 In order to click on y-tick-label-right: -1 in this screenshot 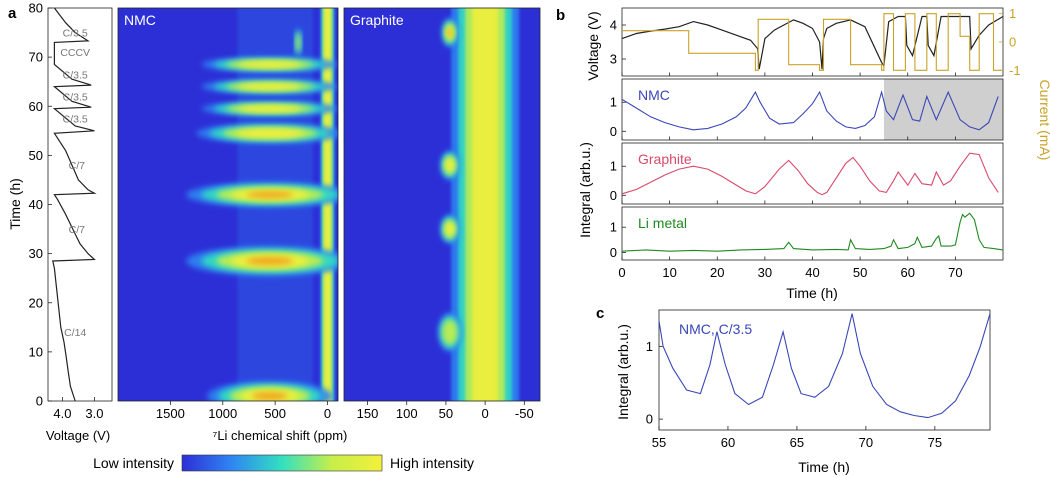, I will do `click(1015, 70)`.